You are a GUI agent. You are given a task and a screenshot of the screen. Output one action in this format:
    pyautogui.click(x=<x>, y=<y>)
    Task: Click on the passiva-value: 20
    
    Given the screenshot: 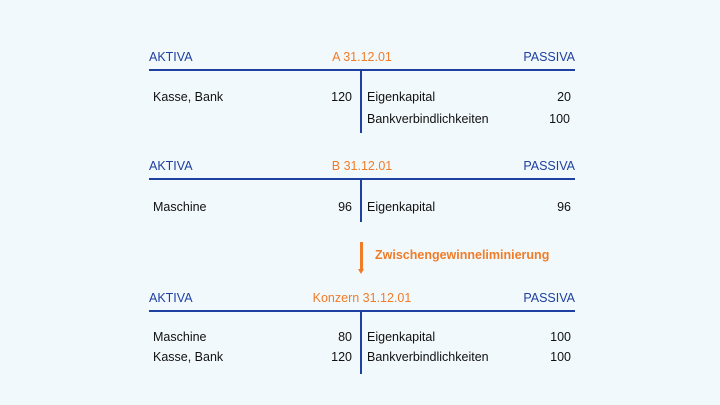 What is the action you would take?
    pyautogui.click(x=564, y=97)
    